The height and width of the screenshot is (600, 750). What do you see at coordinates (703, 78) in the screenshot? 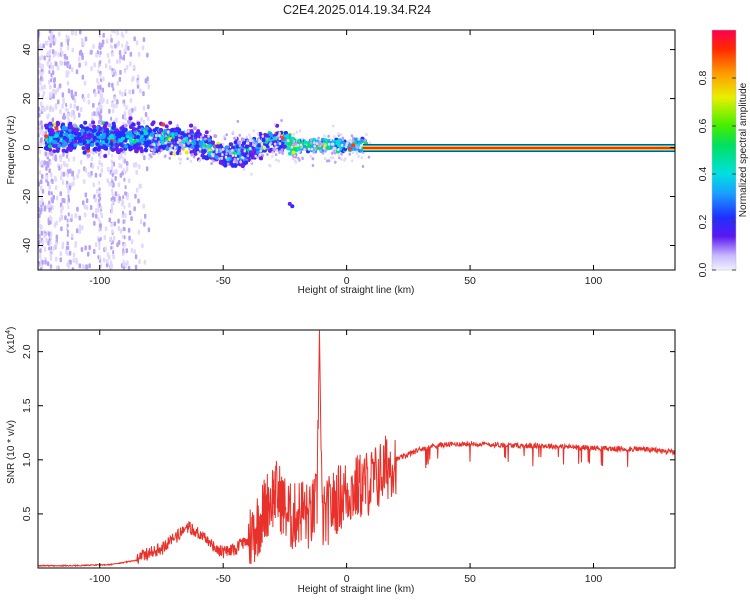
I see `colorbar-tick-label: 0.8` at bounding box center [703, 78].